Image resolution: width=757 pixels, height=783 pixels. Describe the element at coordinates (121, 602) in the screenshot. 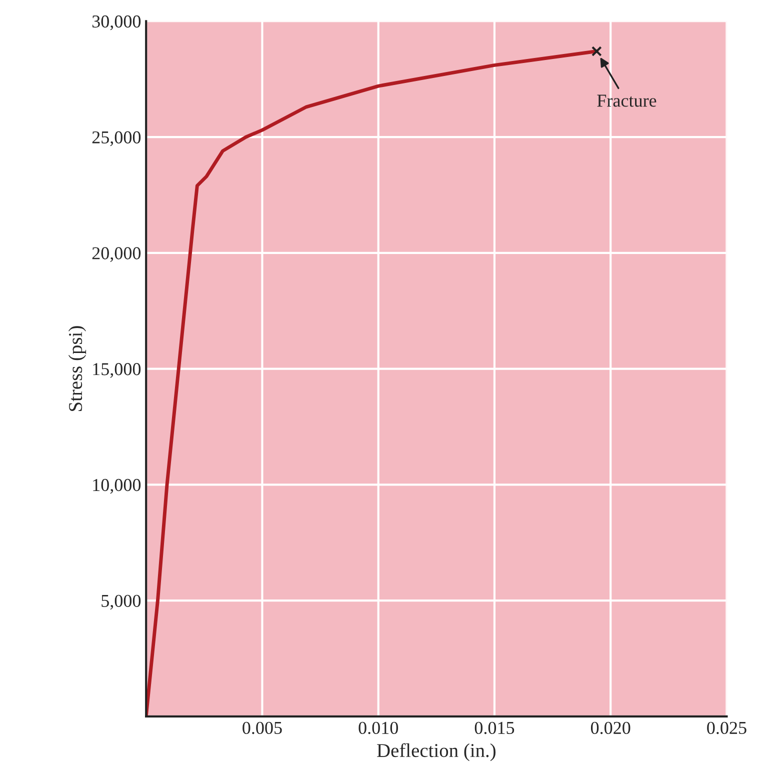

I see `y-tick-label: 5,000` at that location.